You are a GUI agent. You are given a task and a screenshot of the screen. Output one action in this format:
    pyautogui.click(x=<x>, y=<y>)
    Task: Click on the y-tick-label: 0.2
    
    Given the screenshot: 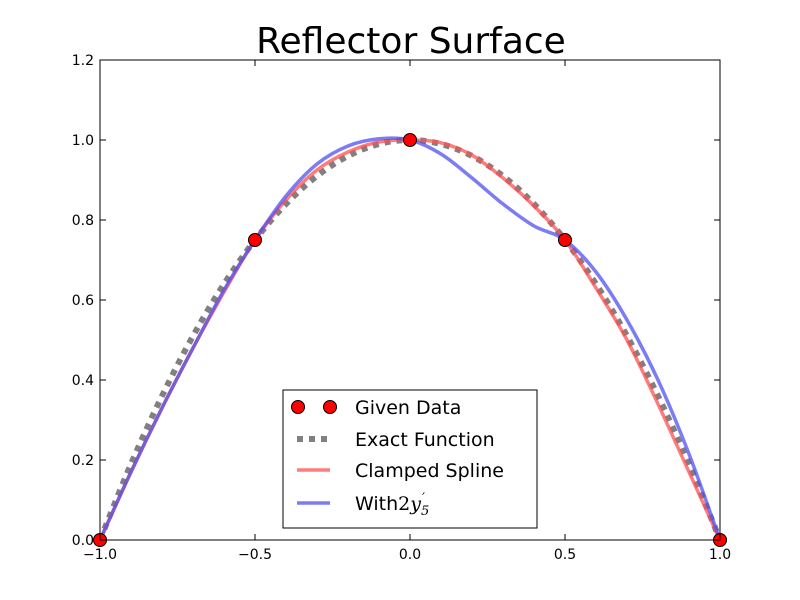 What is the action you would take?
    pyautogui.click(x=83, y=461)
    